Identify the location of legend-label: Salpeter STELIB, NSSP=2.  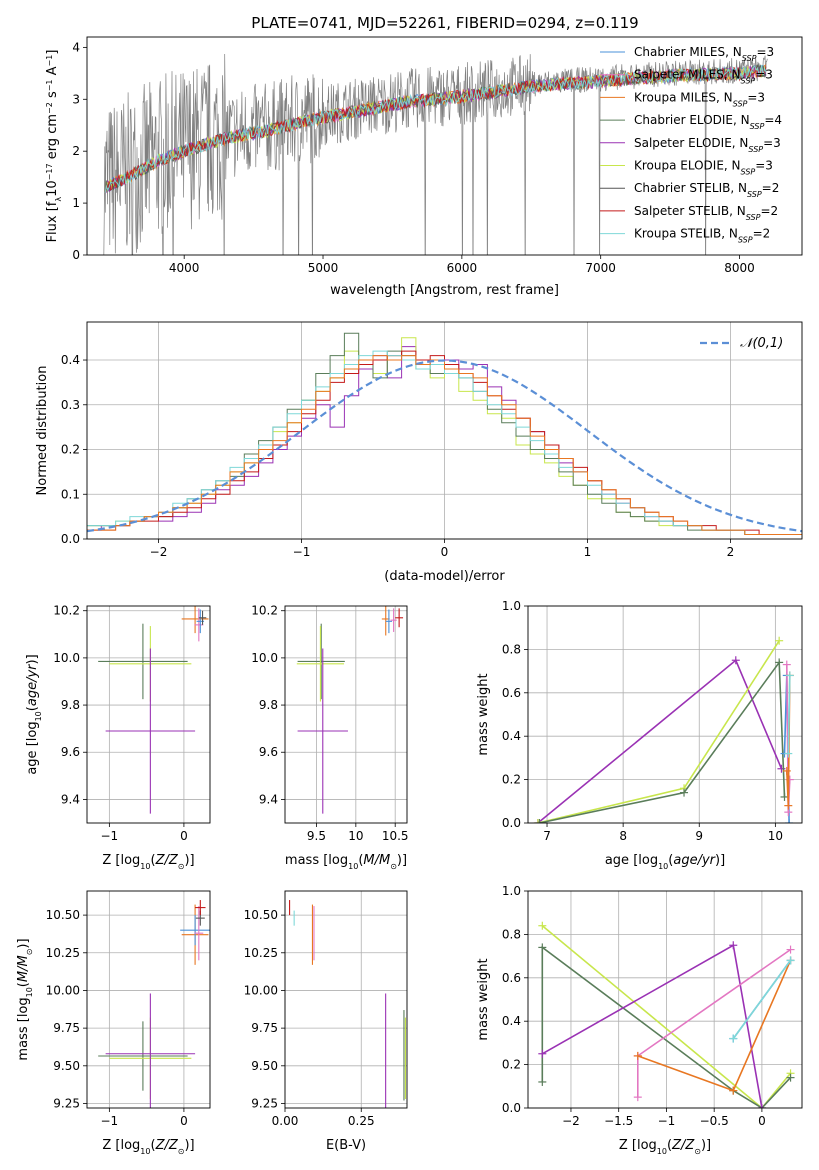
(706, 213).